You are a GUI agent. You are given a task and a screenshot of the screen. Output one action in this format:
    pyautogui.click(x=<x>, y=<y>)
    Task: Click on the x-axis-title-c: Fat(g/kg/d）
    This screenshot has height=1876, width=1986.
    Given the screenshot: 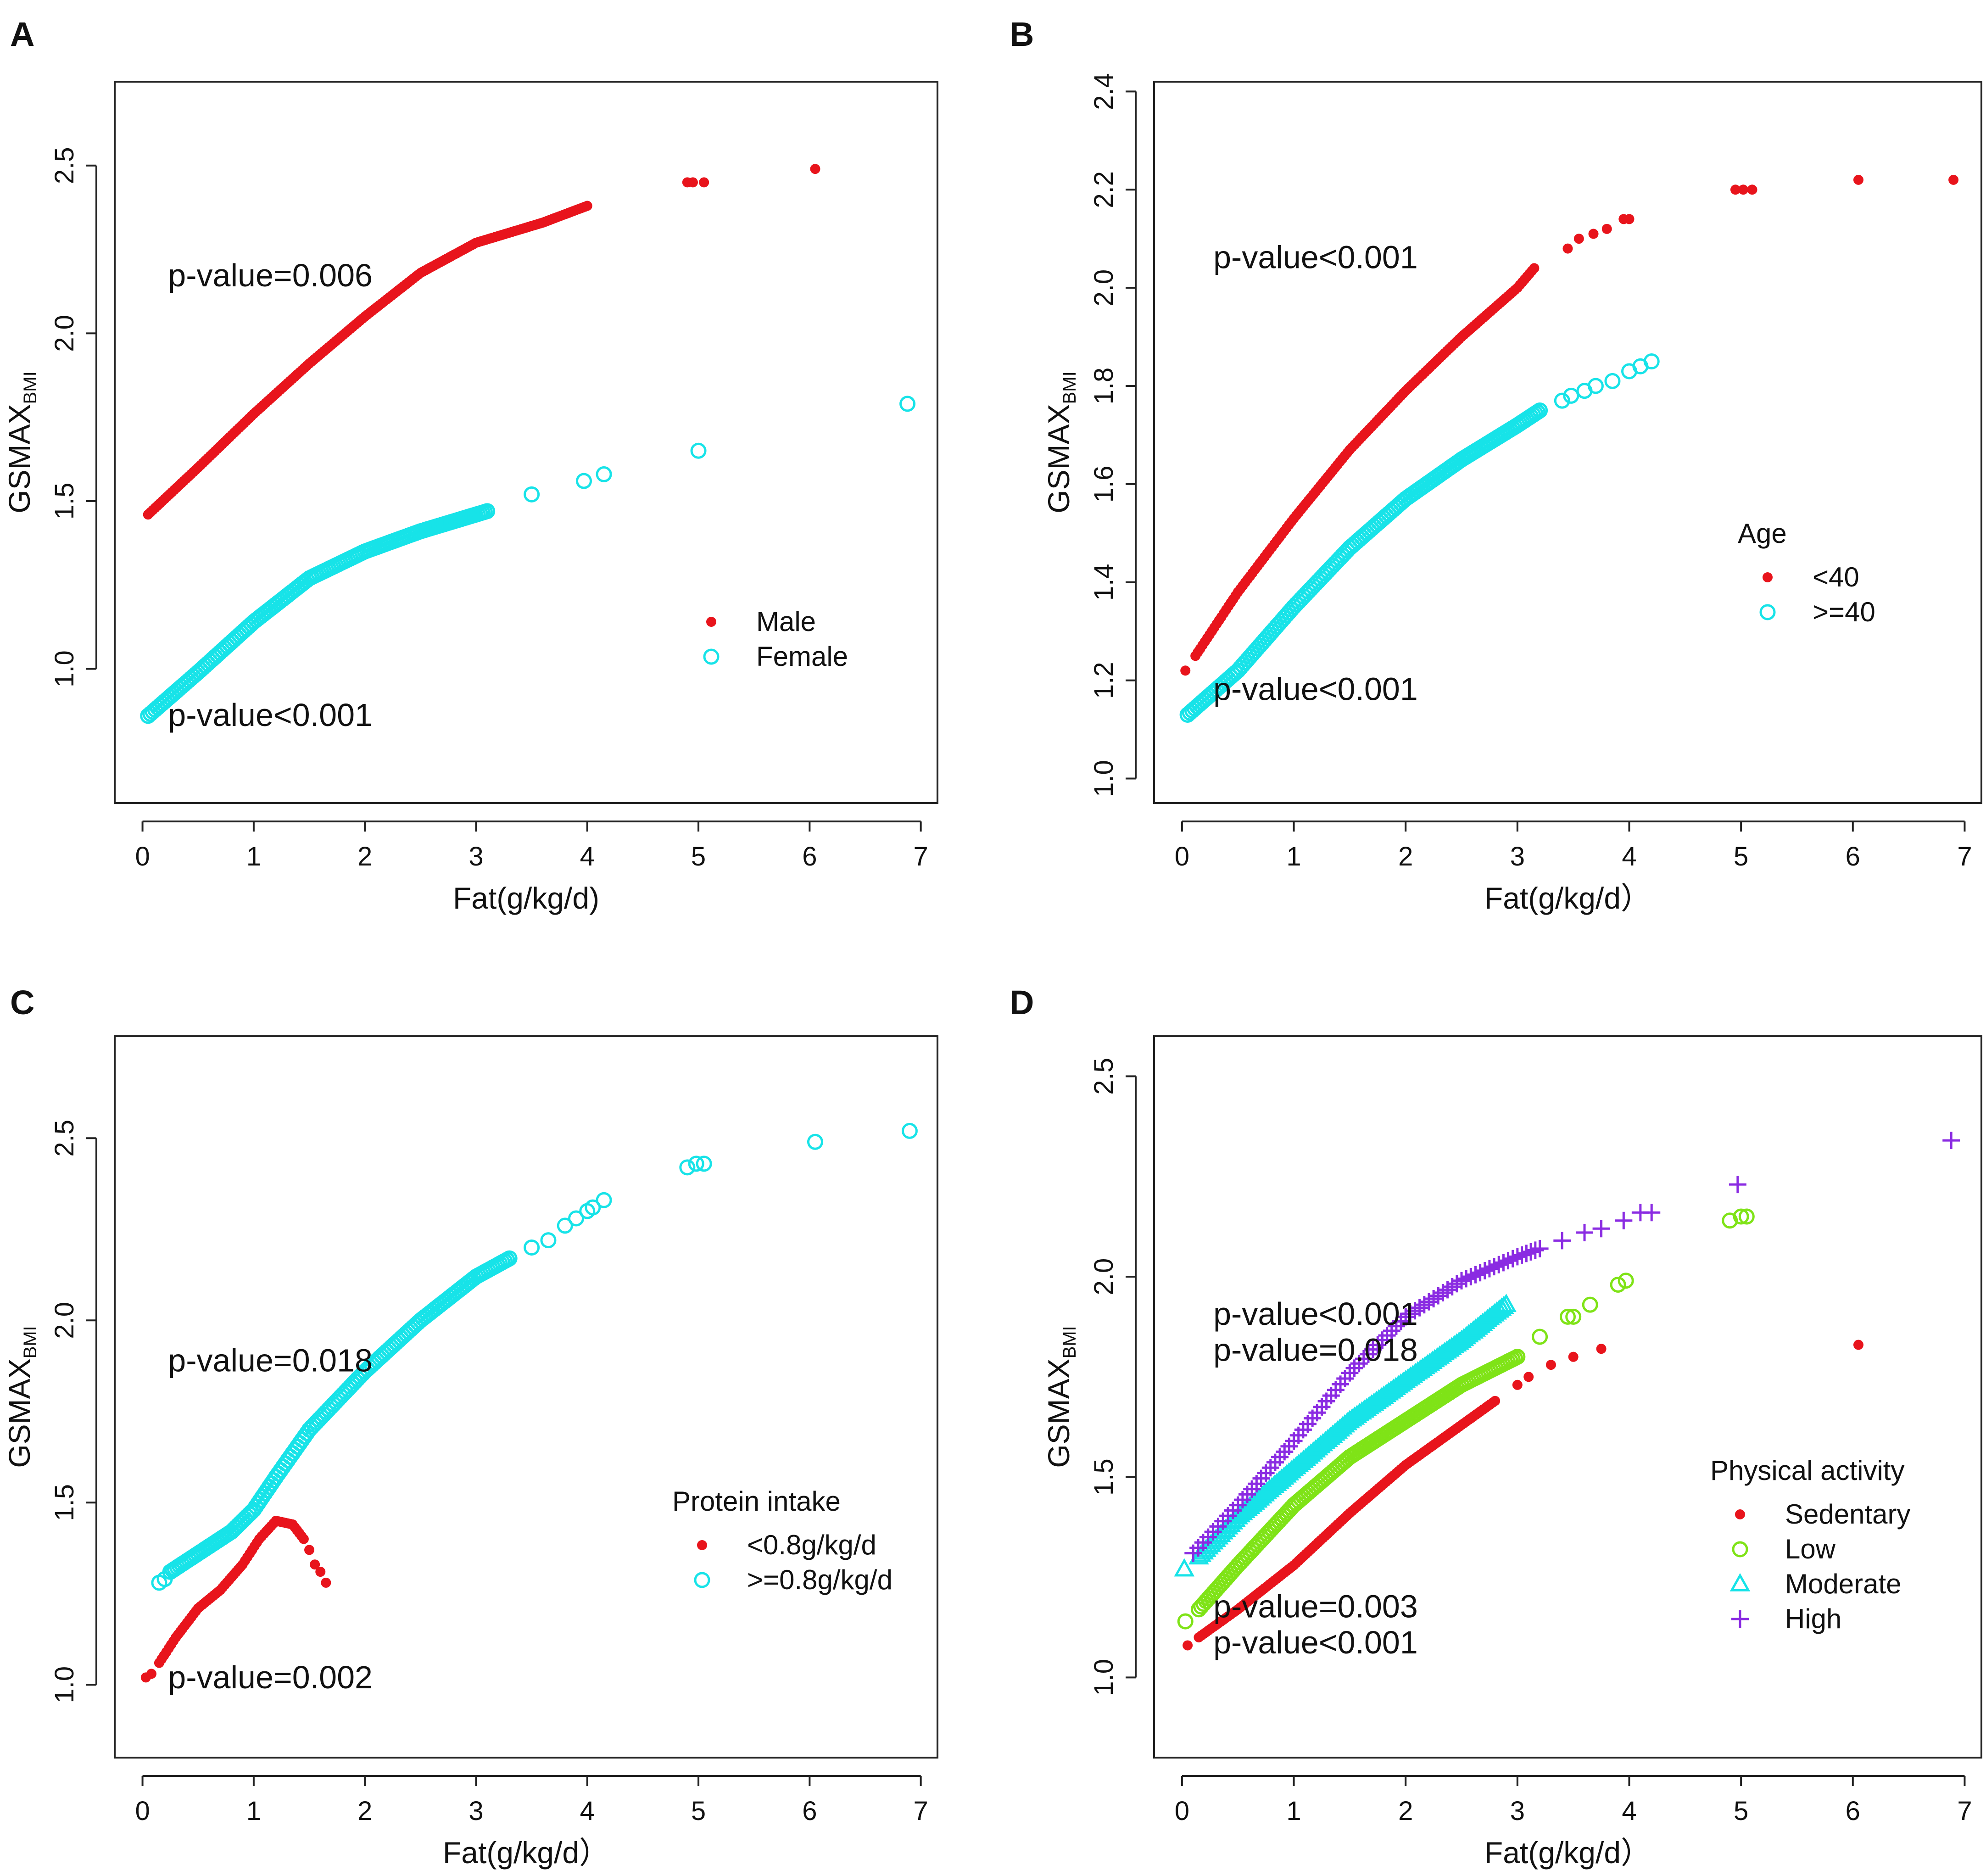 What is the action you would take?
    pyautogui.click(x=526, y=1853)
    